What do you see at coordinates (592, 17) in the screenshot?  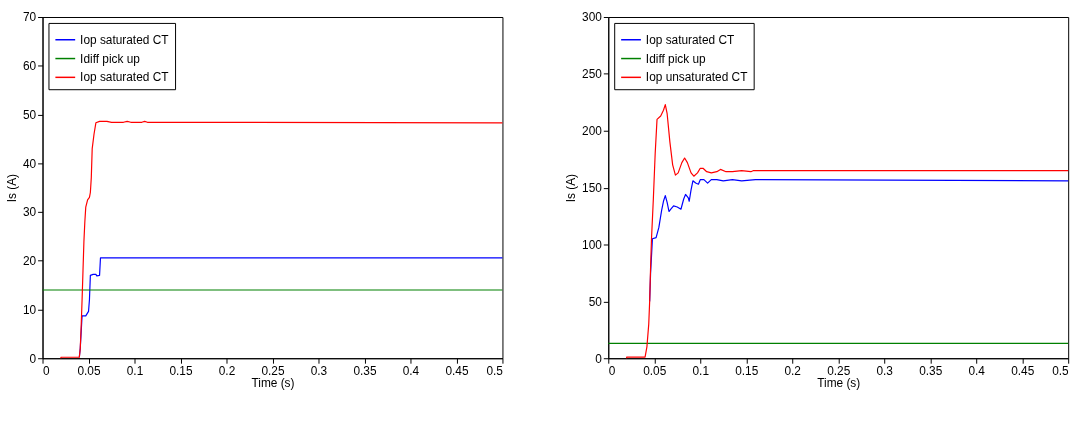 I see `y-tick-label: 300` at bounding box center [592, 17].